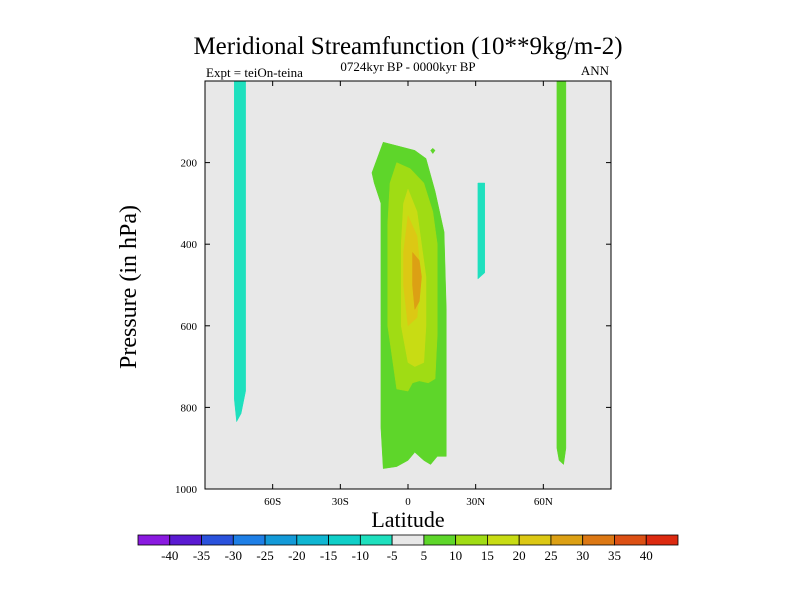 The image size is (800, 600). I want to click on colorbar-level-label: -20, so click(296, 555).